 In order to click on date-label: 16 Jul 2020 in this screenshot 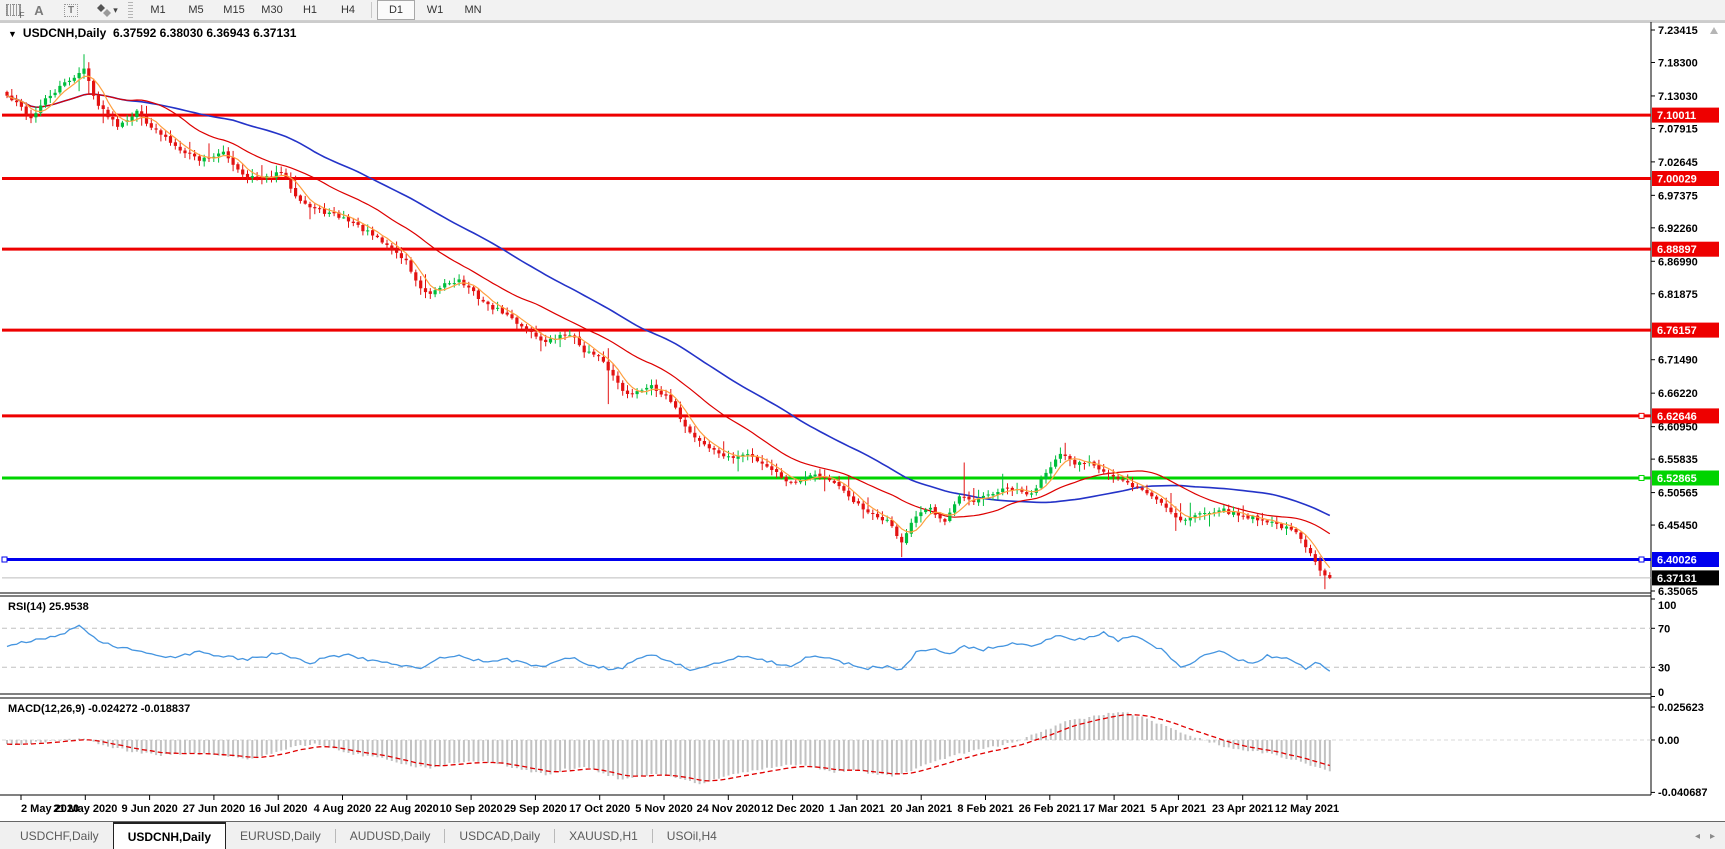, I will do `click(278, 809)`.